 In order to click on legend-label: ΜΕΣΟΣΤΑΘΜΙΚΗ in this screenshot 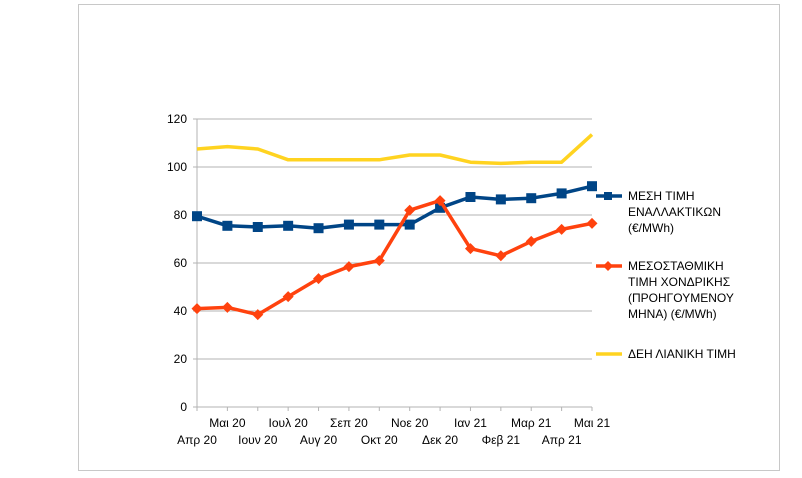, I will do `click(676, 266)`.